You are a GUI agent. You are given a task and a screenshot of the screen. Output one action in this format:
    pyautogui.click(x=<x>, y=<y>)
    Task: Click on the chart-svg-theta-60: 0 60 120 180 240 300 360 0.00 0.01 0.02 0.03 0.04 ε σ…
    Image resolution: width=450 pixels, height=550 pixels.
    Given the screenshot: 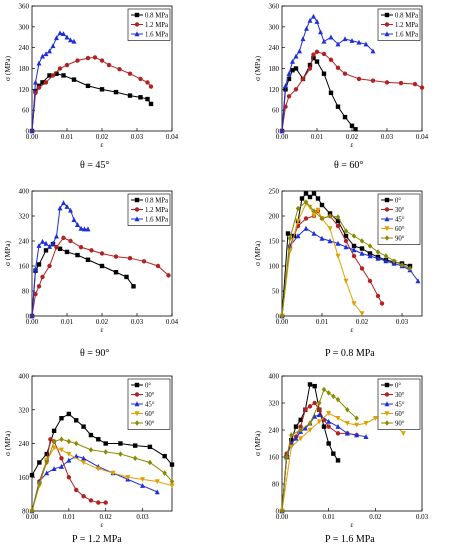 What is the action you would take?
    pyautogui.click(x=341, y=76)
    